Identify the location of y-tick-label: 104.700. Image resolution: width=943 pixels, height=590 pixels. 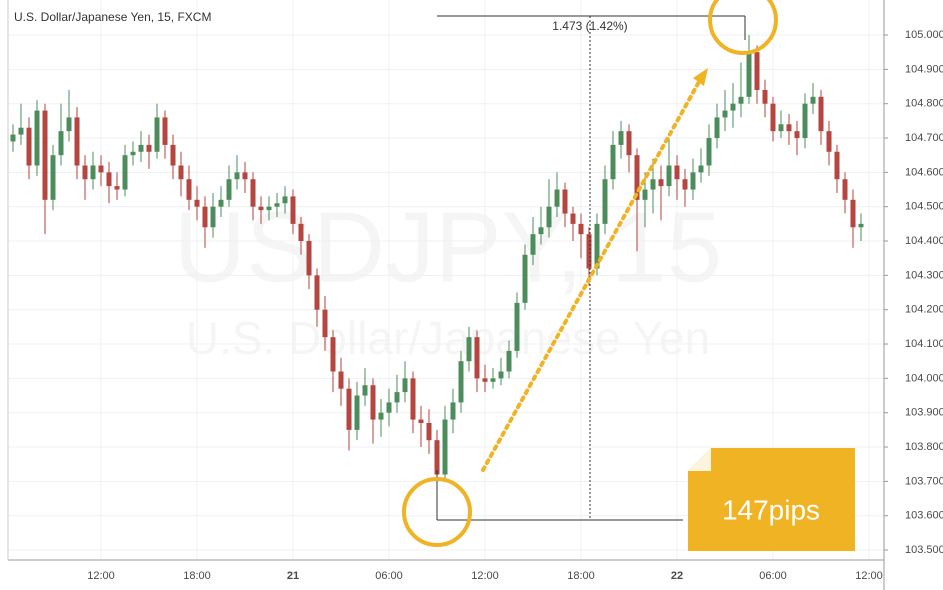
(924, 138).